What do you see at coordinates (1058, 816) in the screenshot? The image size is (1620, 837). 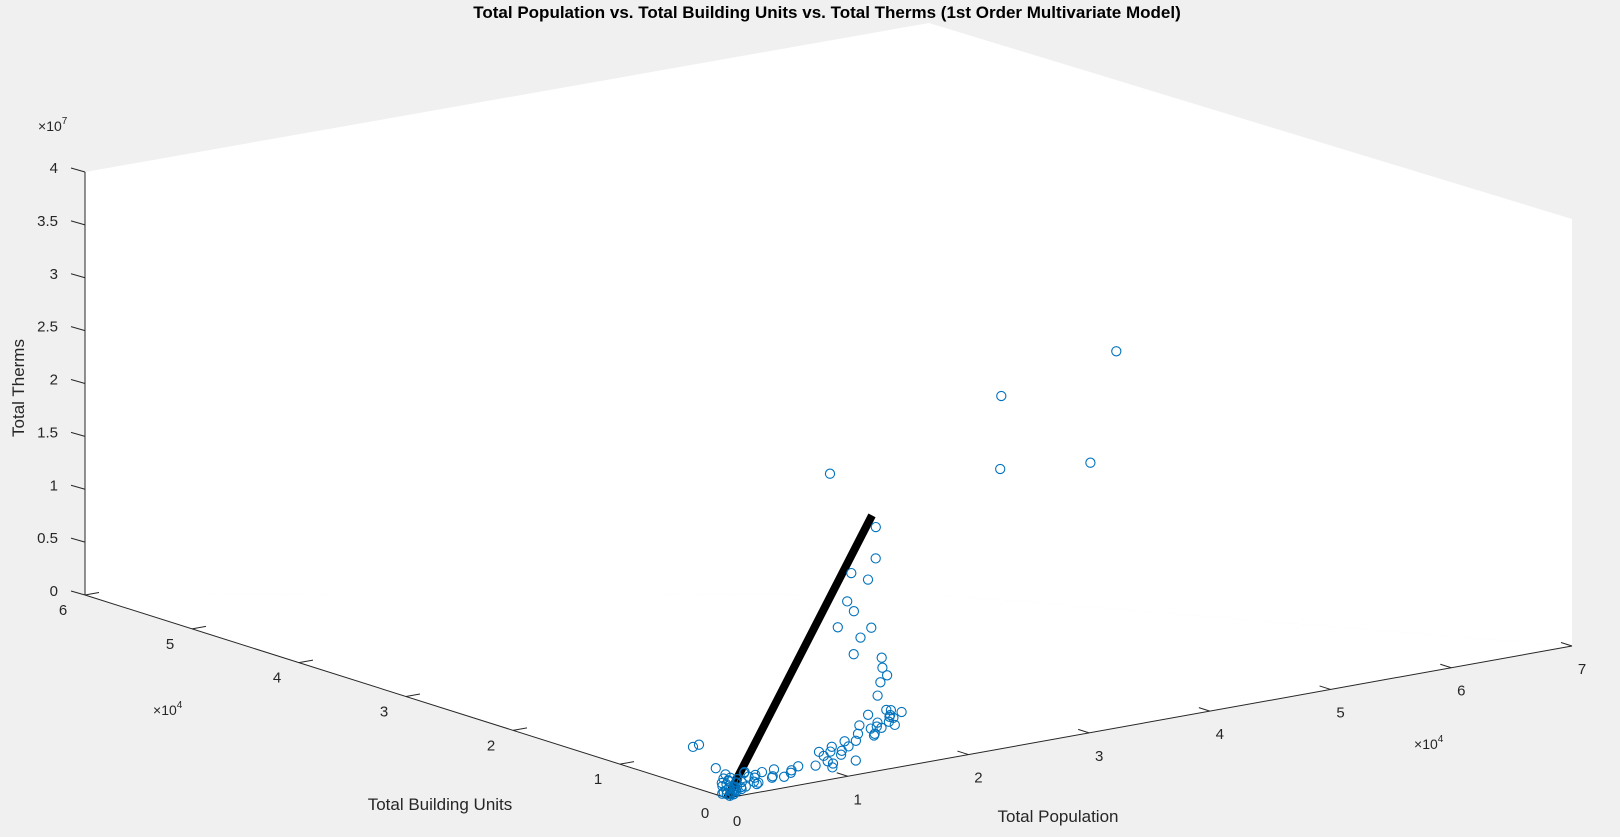 I see `x-axis-label: Total Population` at bounding box center [1058, 816].